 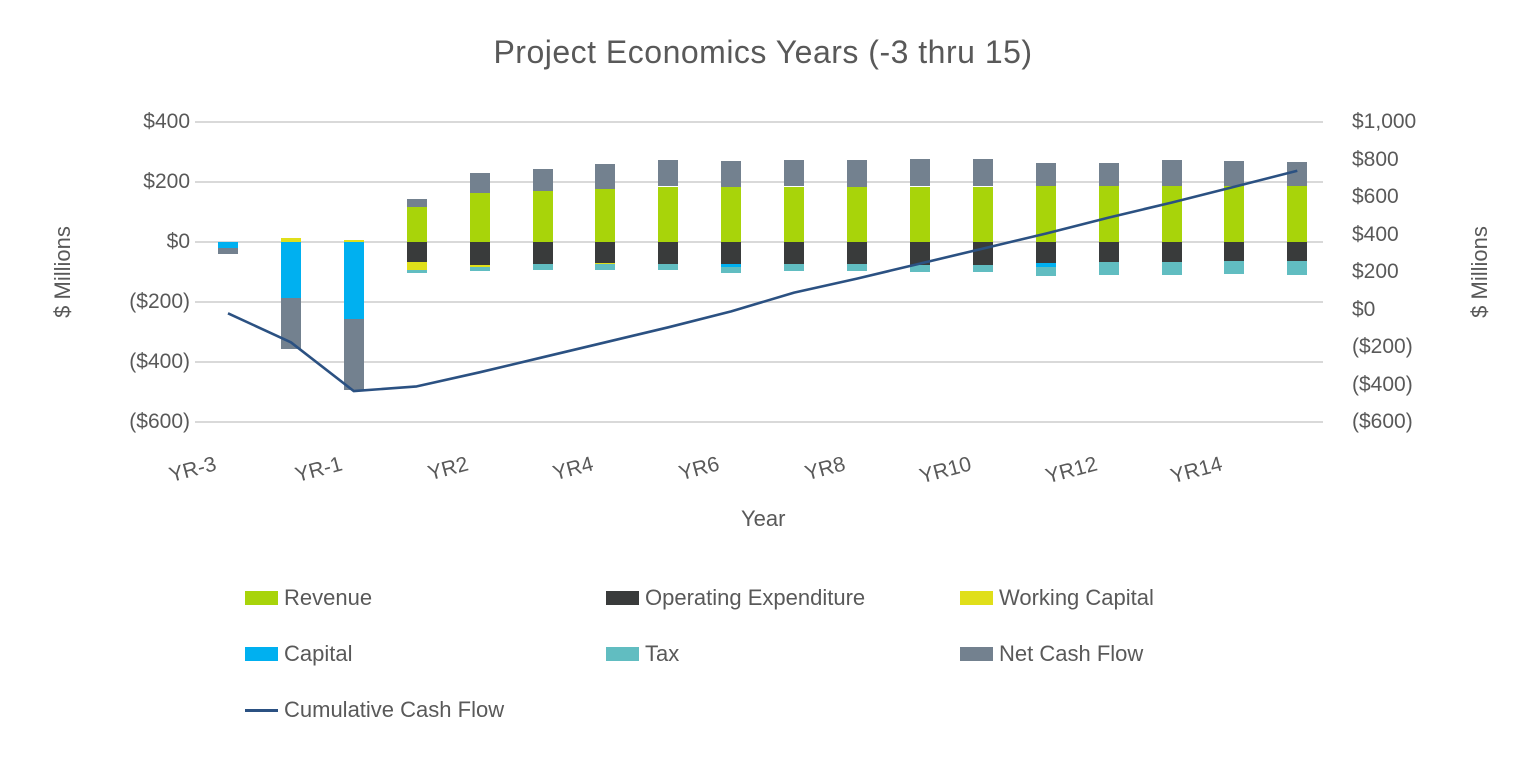 I want to click on bar-segment-tax-yr13, so click(x=1171, y=269).